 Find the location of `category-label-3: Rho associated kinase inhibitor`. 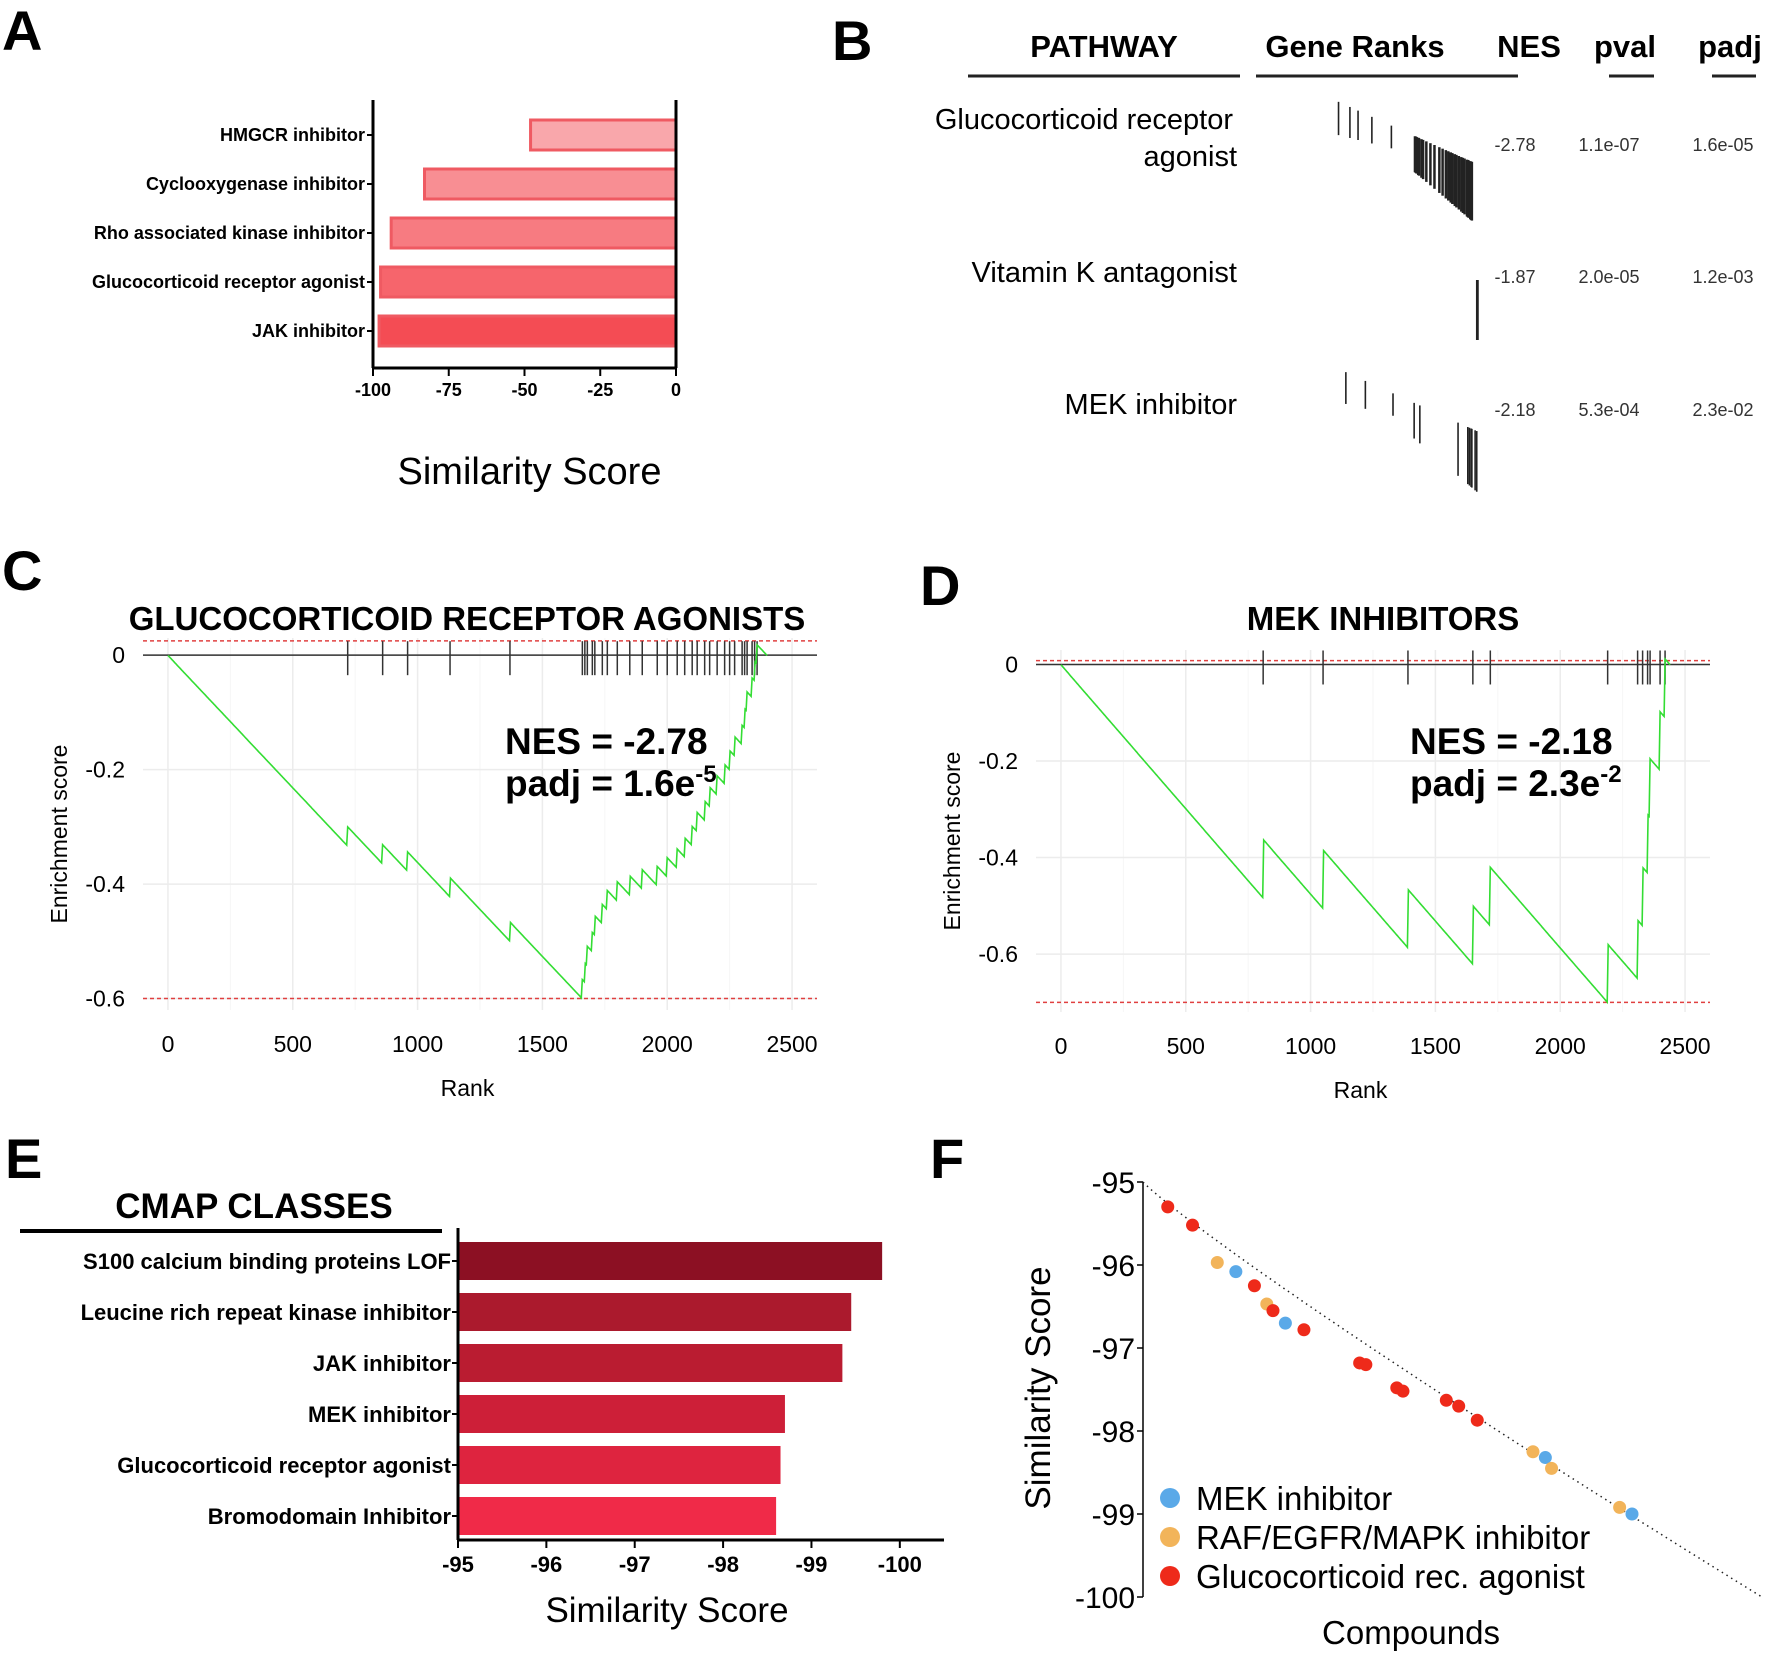

category-label-3: Rho associated kinase inhibitor is located at coordinates (229, 233).